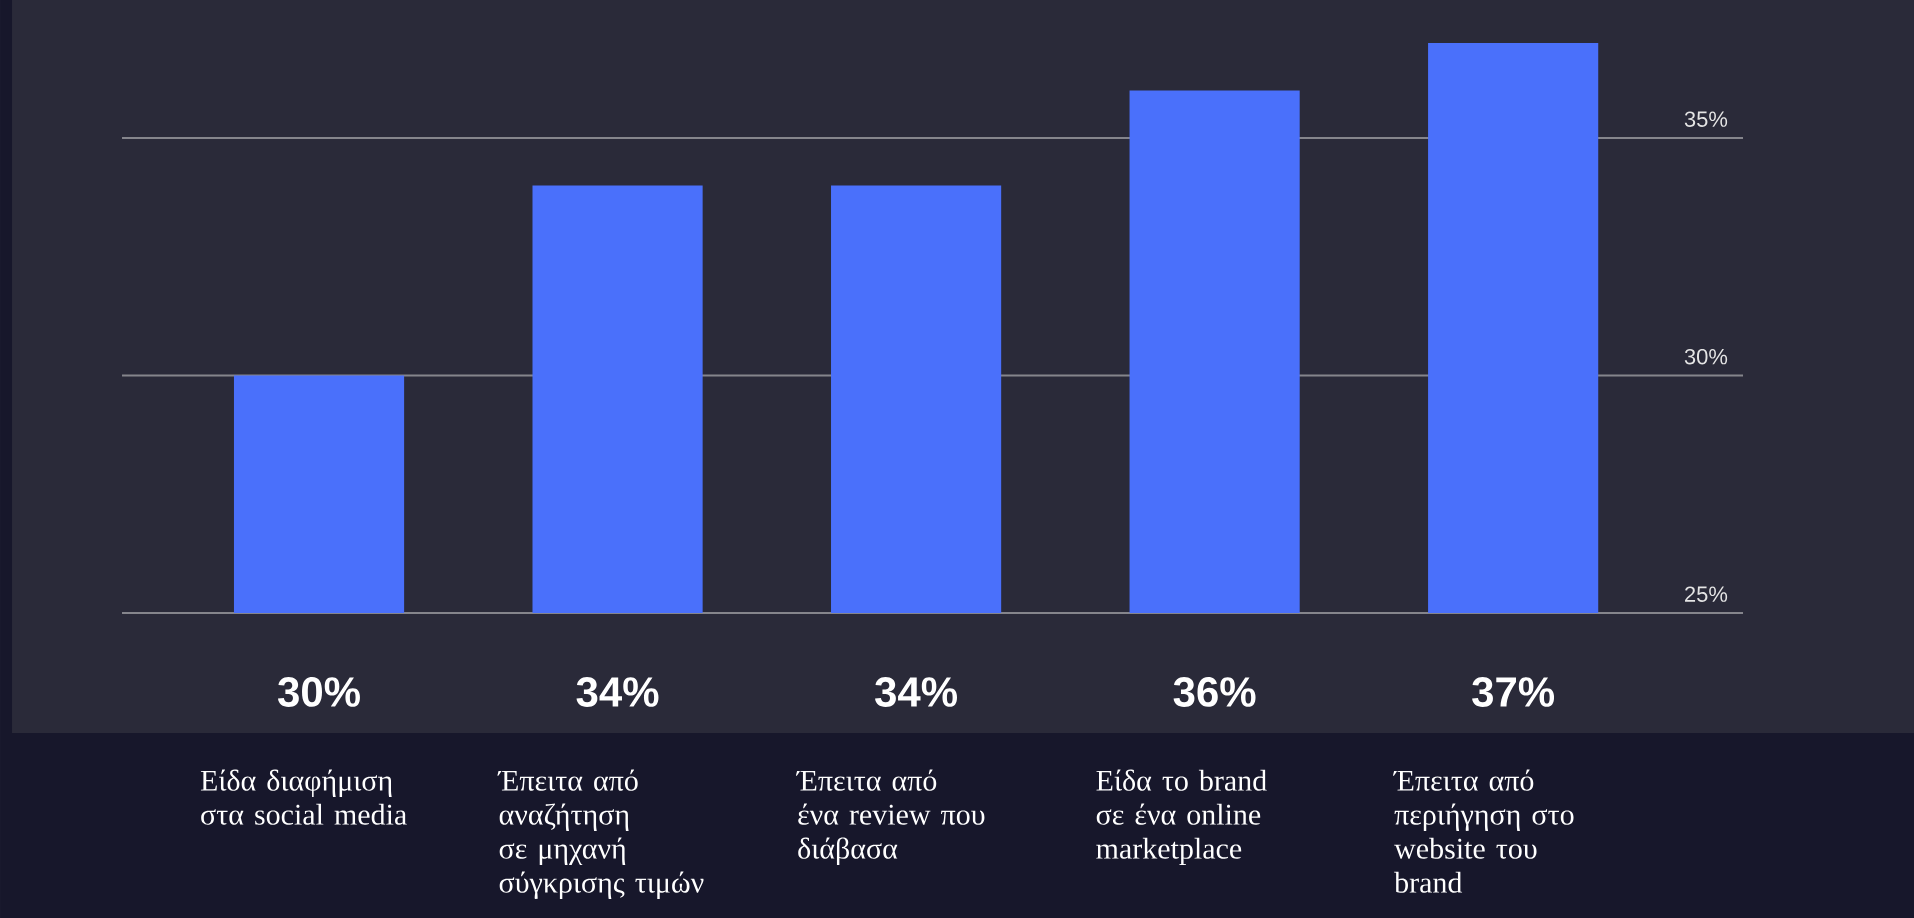 The height and width of the screenshot is (918, 1914). What do you see at coordinates (1214, 692) in the screenshot?
I see `data-label: 36%` at bounding box center [1214, 692].